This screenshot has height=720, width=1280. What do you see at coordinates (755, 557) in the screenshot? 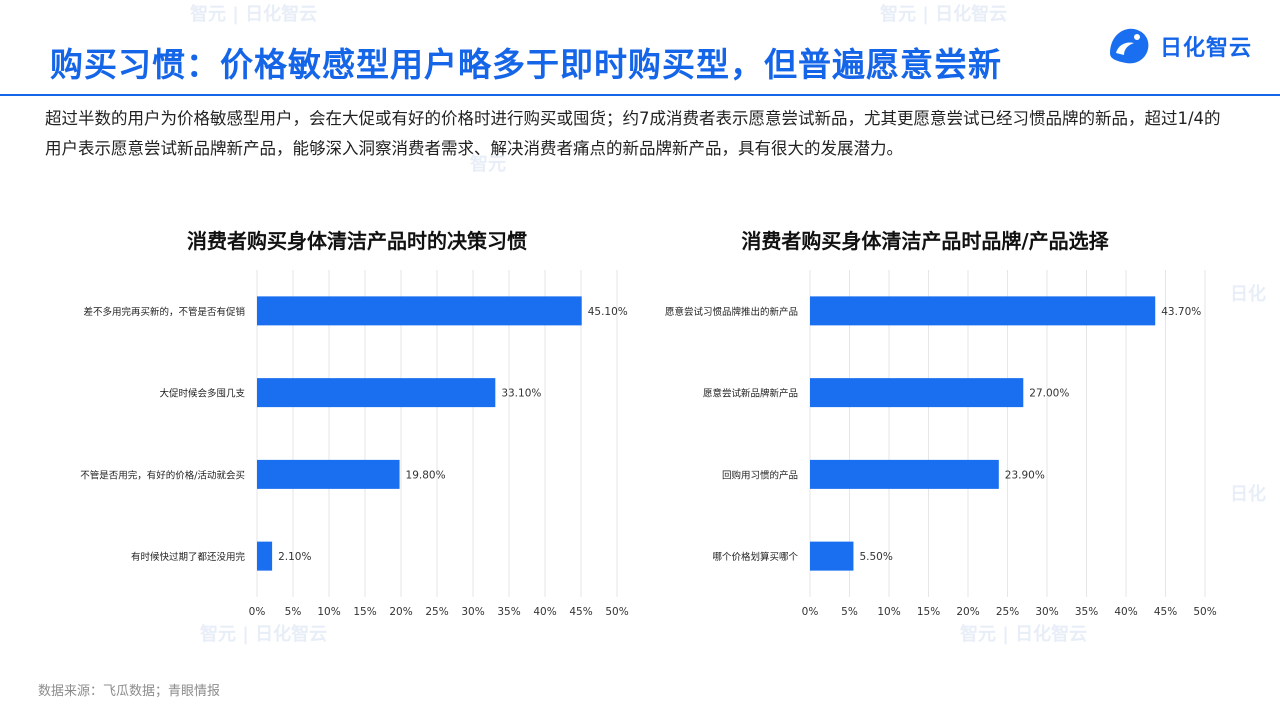
I see `category-label: 哪个价格划算买哪个` at bounding box center [755, 557].